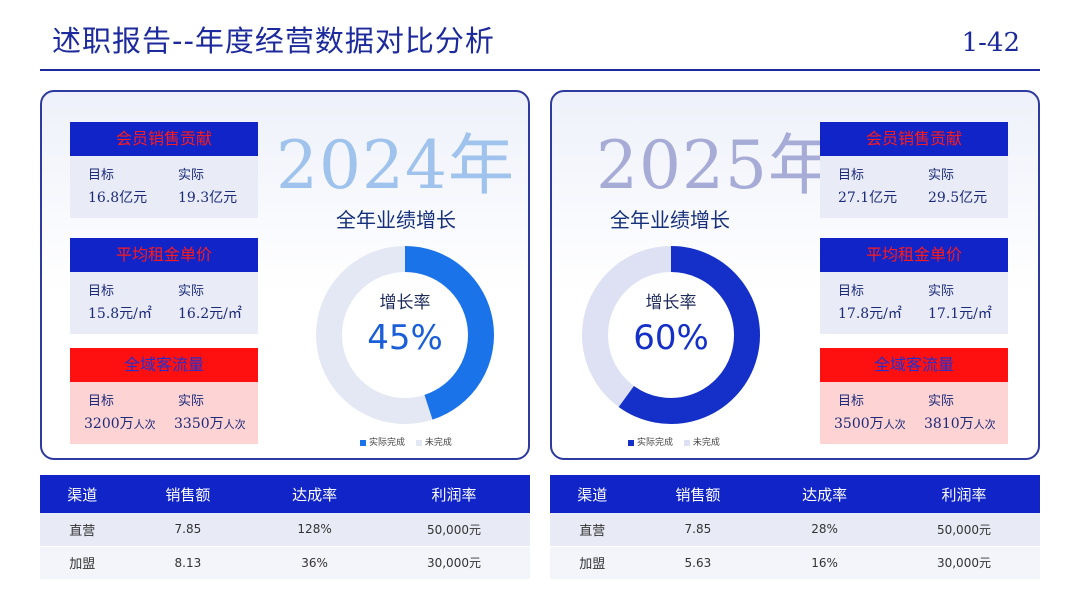 The image size is (1080, 608). What do you see at coordinates (870, 314) in the screenshot?
I see `target-value: 17.8元/㎡` at bounding box center [870, 314].